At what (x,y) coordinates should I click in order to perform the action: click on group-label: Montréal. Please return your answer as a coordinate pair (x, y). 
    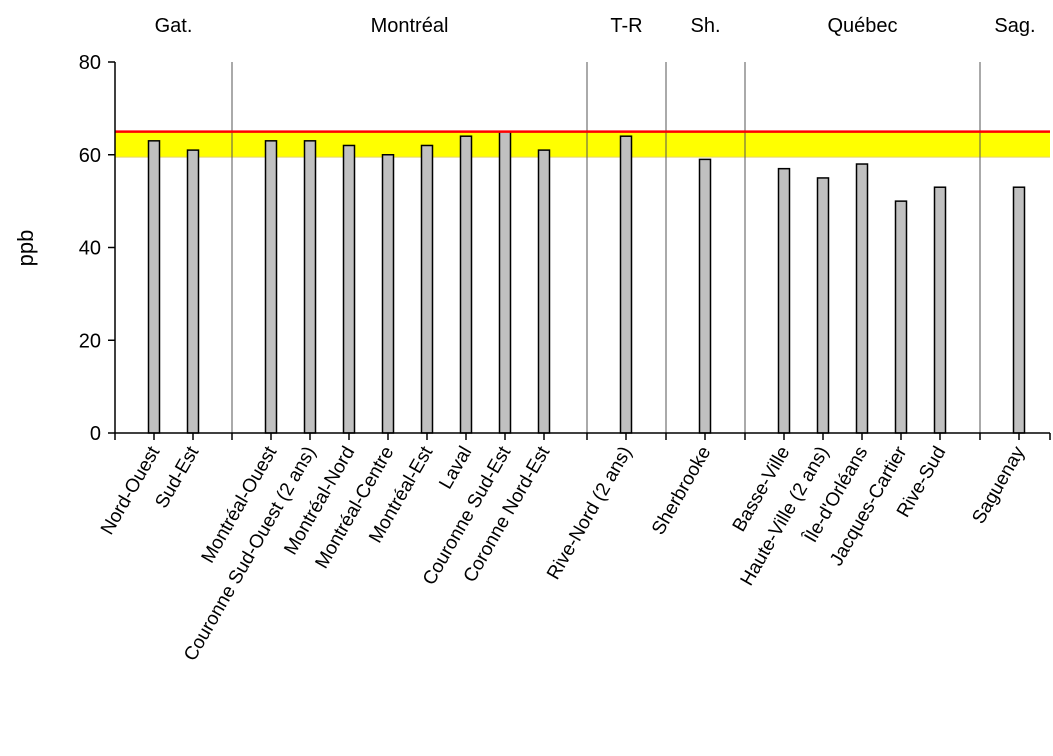
    Looking at the image, I should click on (410, 26).